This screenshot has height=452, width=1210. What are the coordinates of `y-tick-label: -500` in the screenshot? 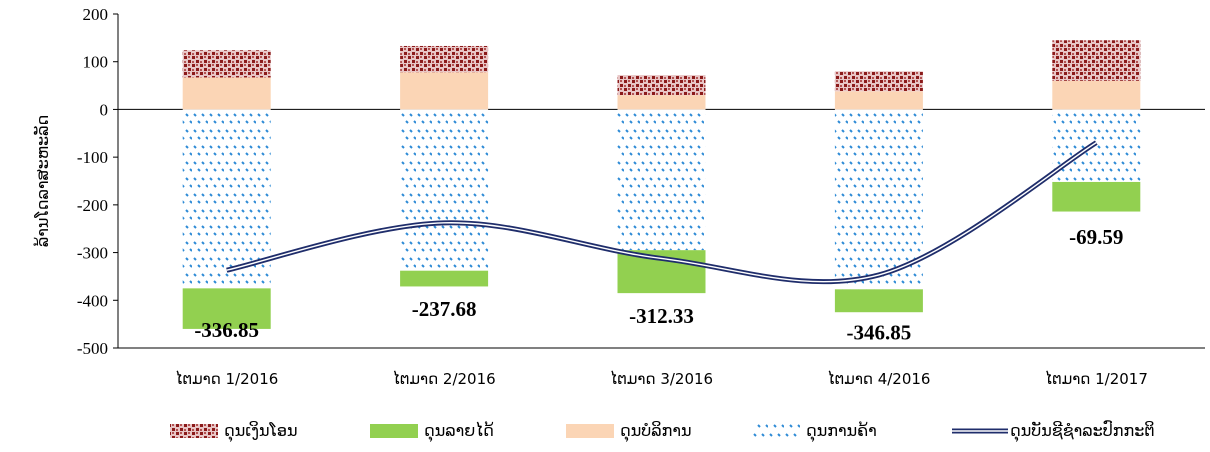 It's located at (92, 348).